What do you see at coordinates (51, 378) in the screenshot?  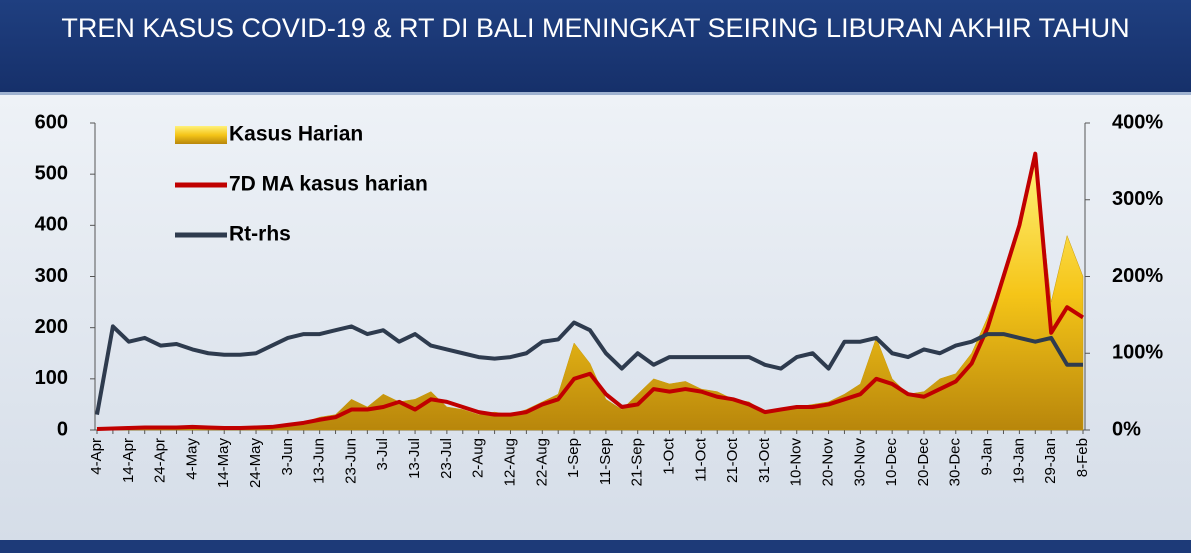 I see `y-tick-label: 100` at bounding box center [51, 378].